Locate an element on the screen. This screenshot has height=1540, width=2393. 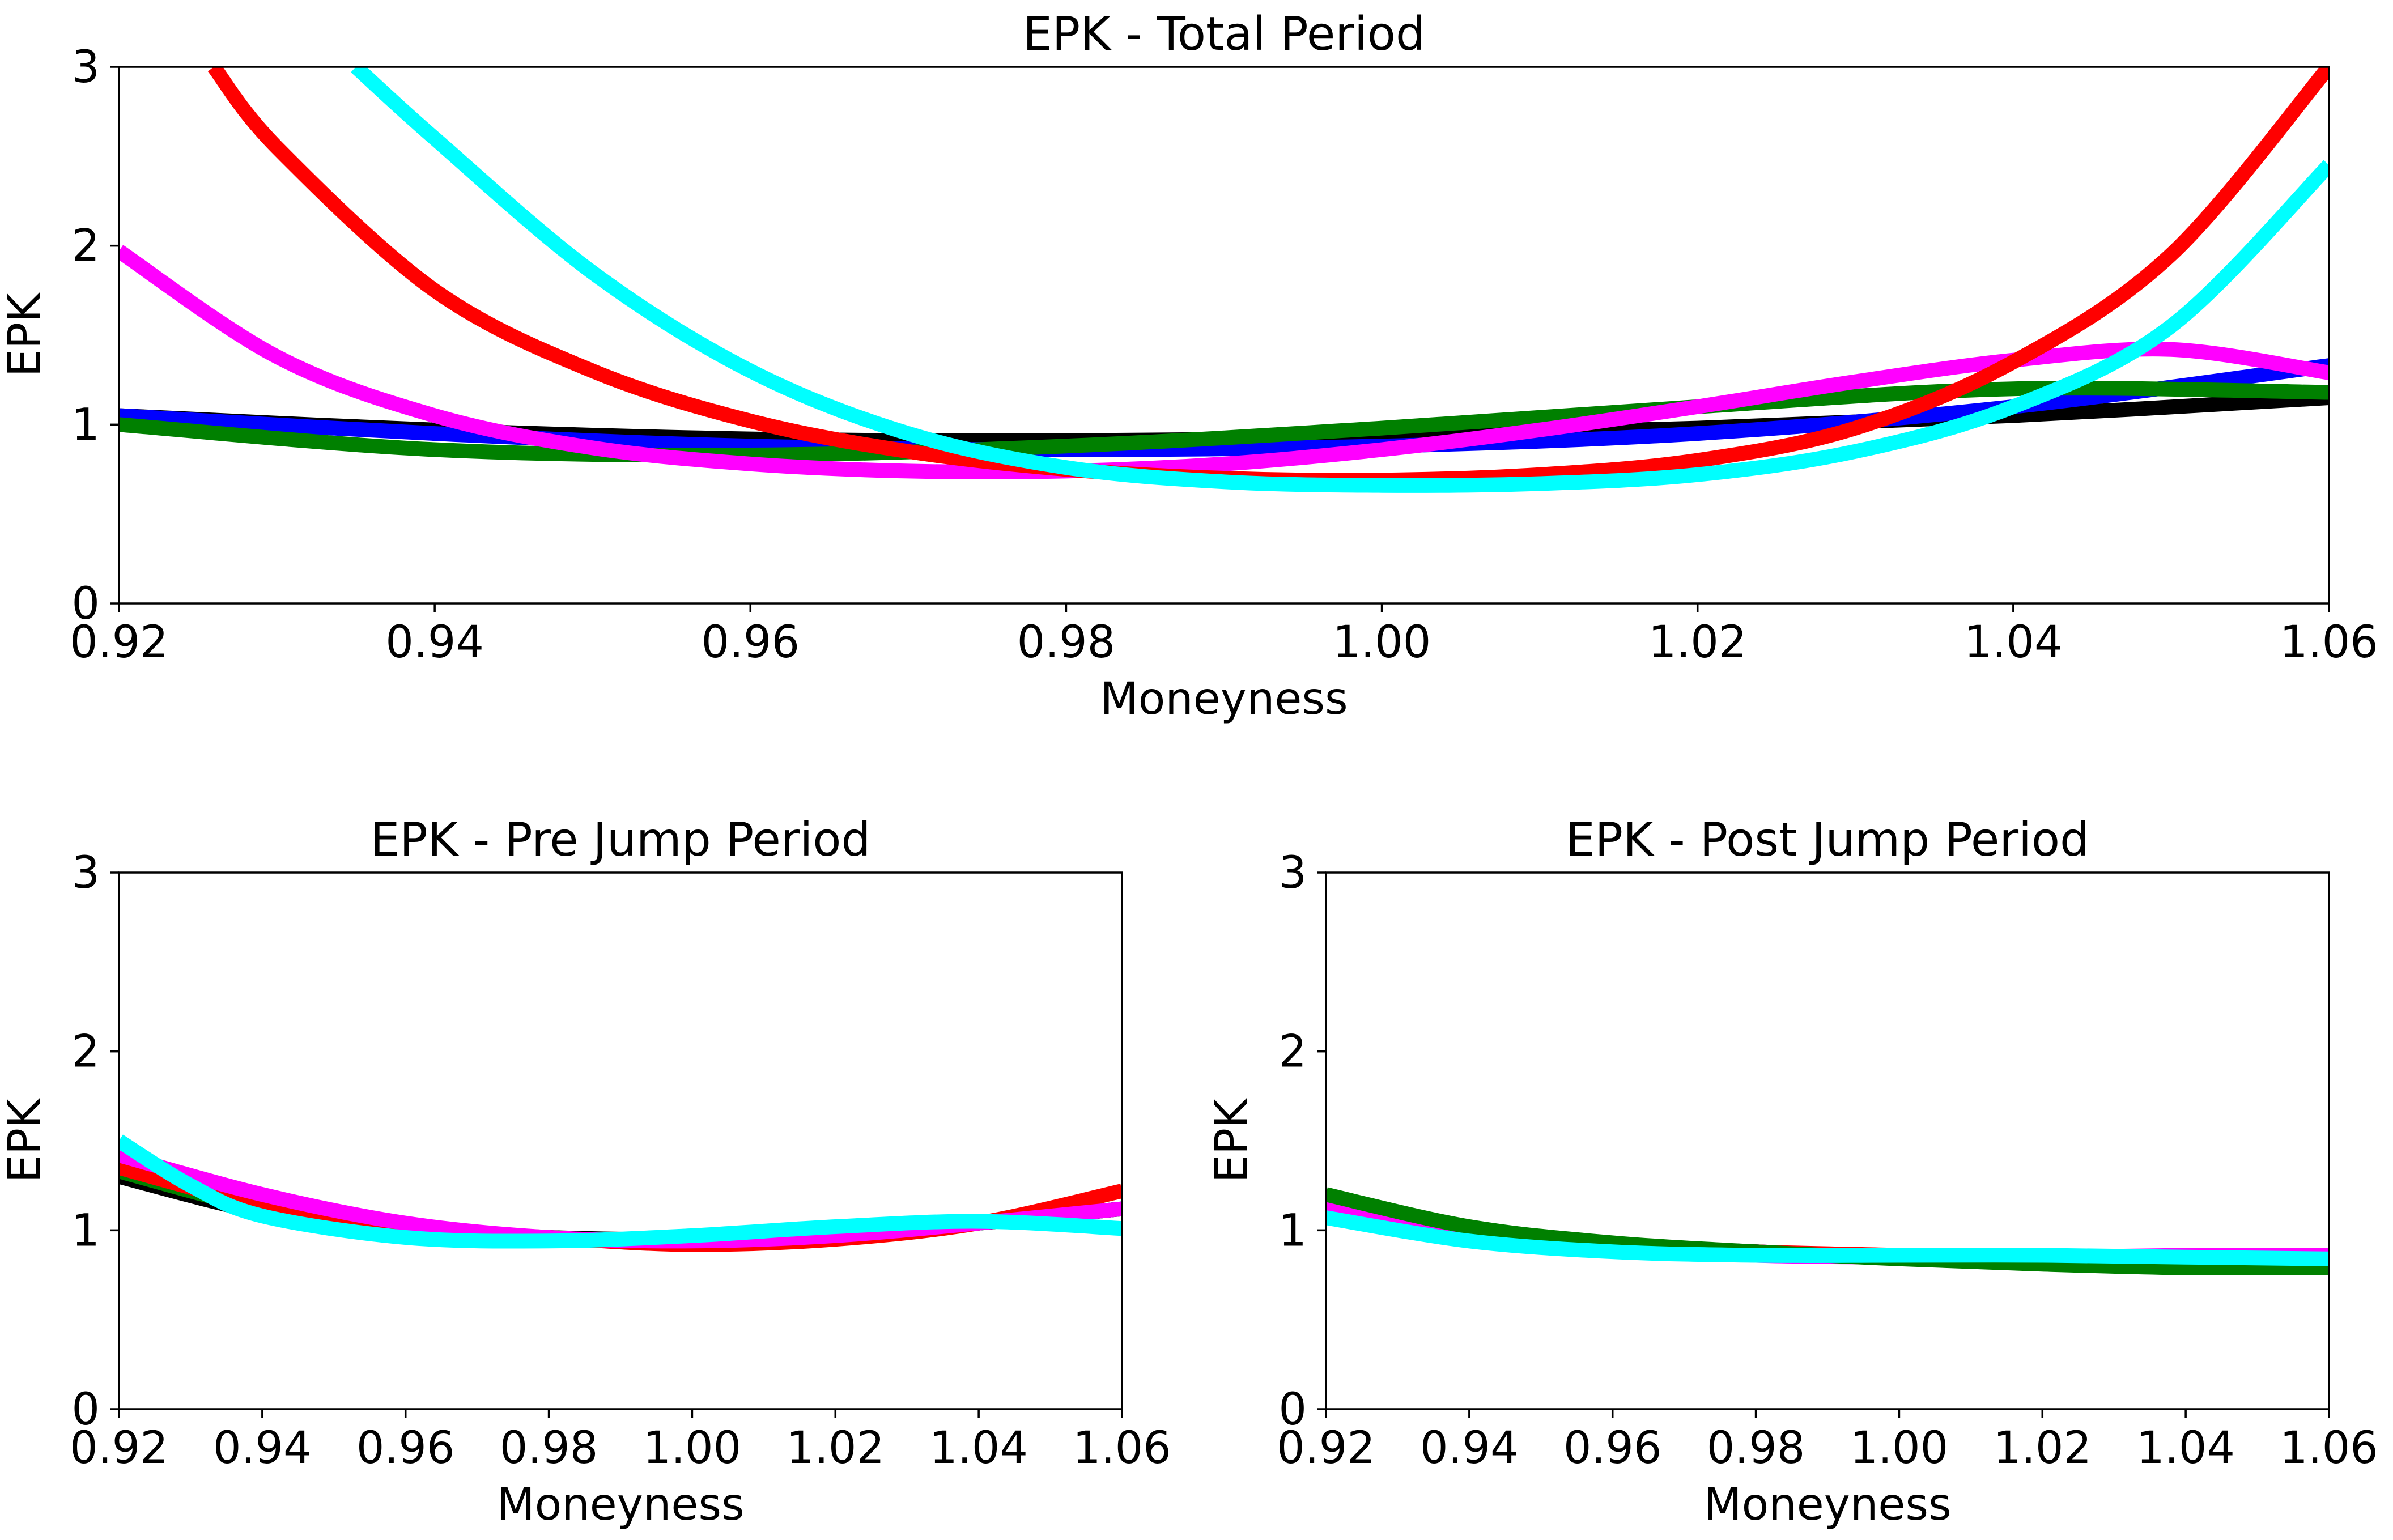
chart-title: EPK - Total Period is located at coordinates (1224, 34).